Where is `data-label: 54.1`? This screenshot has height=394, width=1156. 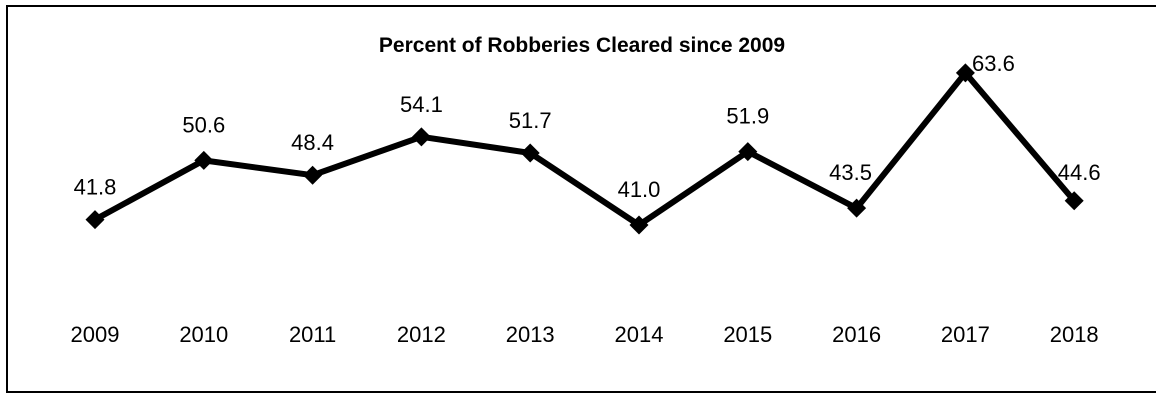
data-label: 54.1 is located at coordinates (421, 104).